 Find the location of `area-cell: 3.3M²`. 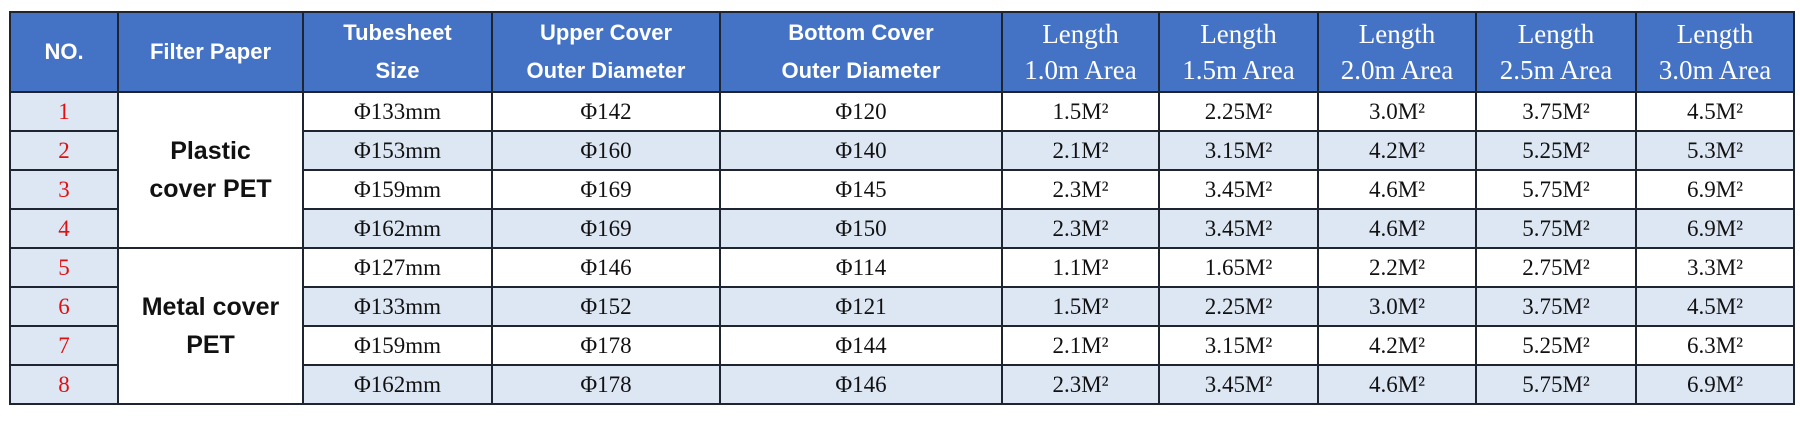

area-cell: 3.3M² is located at coordinates (1715, 267).